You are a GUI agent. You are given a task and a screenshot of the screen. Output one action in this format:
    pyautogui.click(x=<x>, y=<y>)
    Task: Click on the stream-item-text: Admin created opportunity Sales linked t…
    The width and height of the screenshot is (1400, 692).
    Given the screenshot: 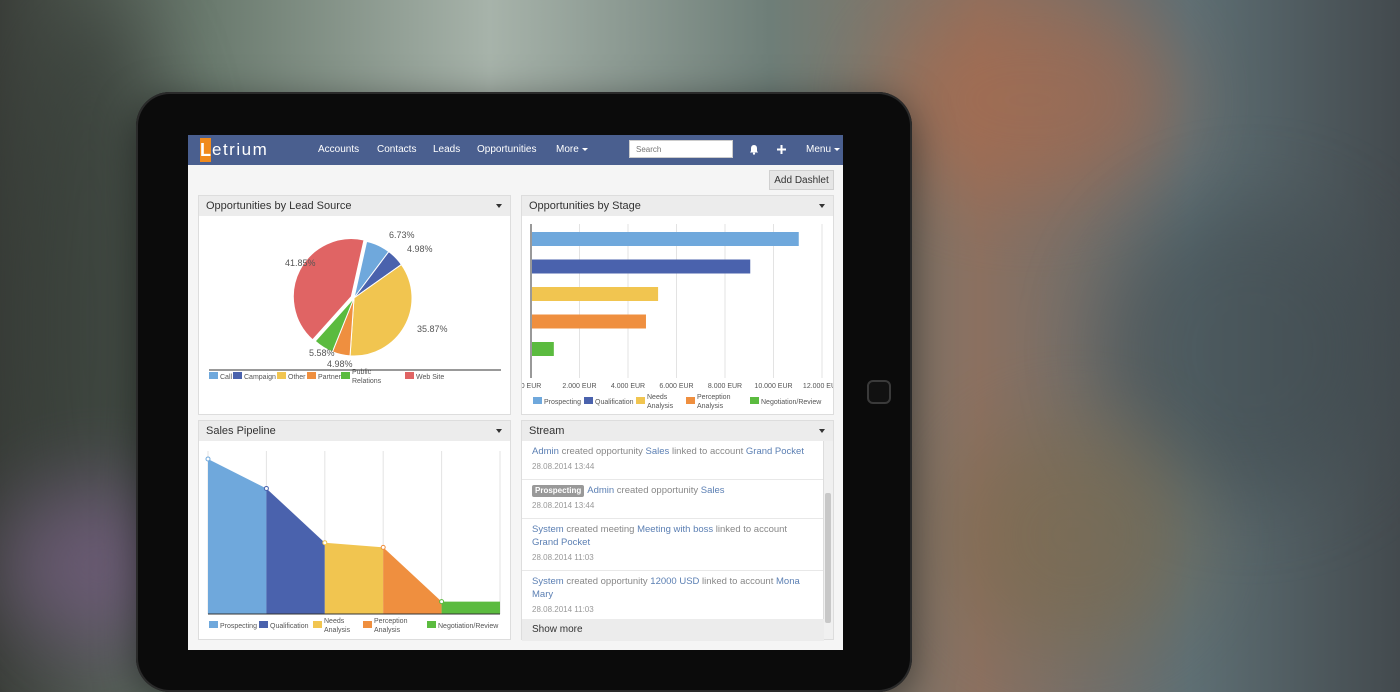 What is the action you would take?
    pyautogui.click(x=673, y=451)
    